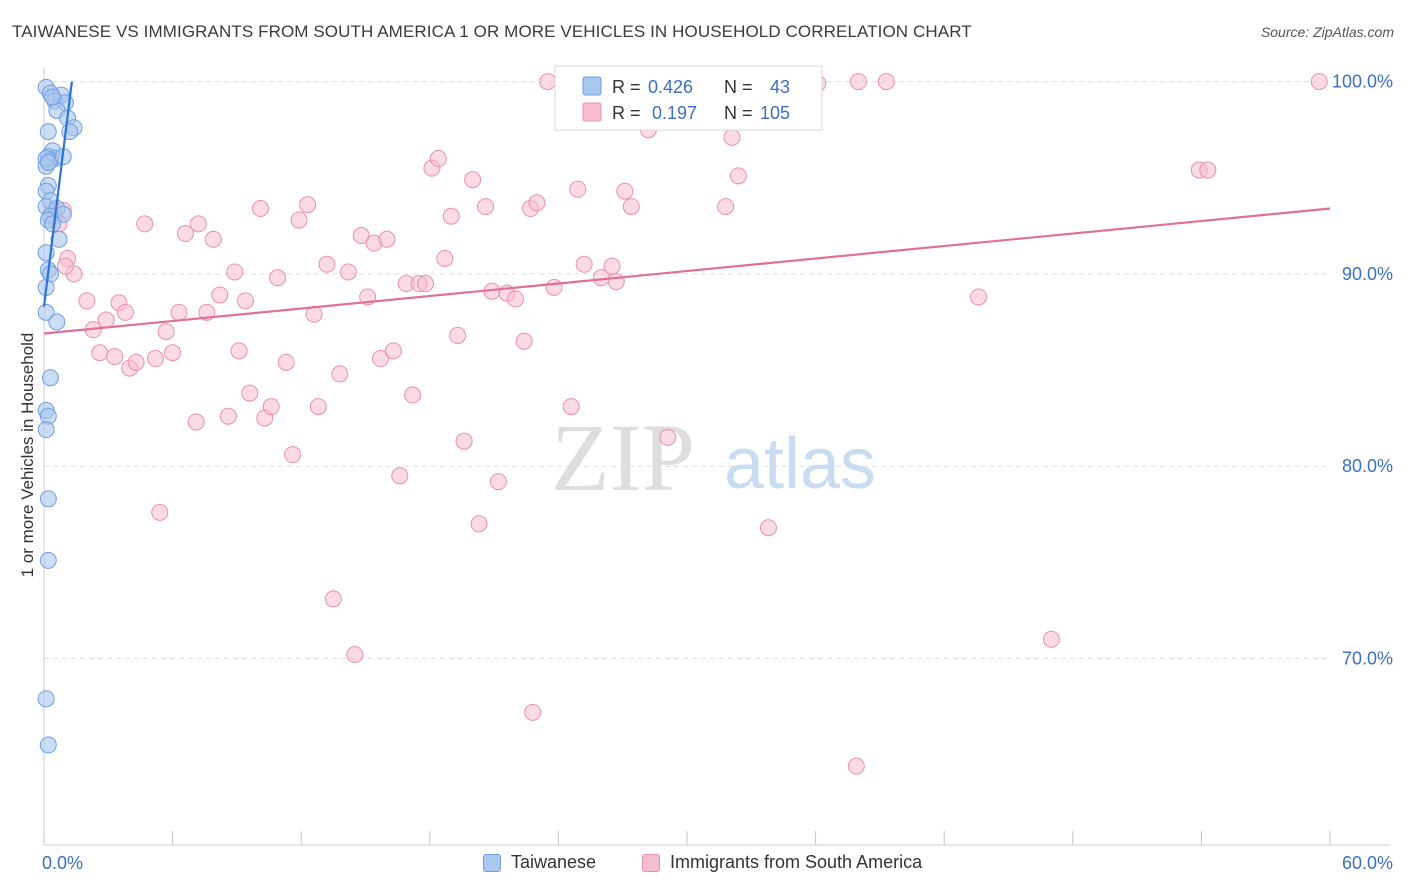 The image size is (1406, 892). Describe the element at coordinates (62, 863) in the screenshot. I see `x-tick-label: 0.0%` at that location.